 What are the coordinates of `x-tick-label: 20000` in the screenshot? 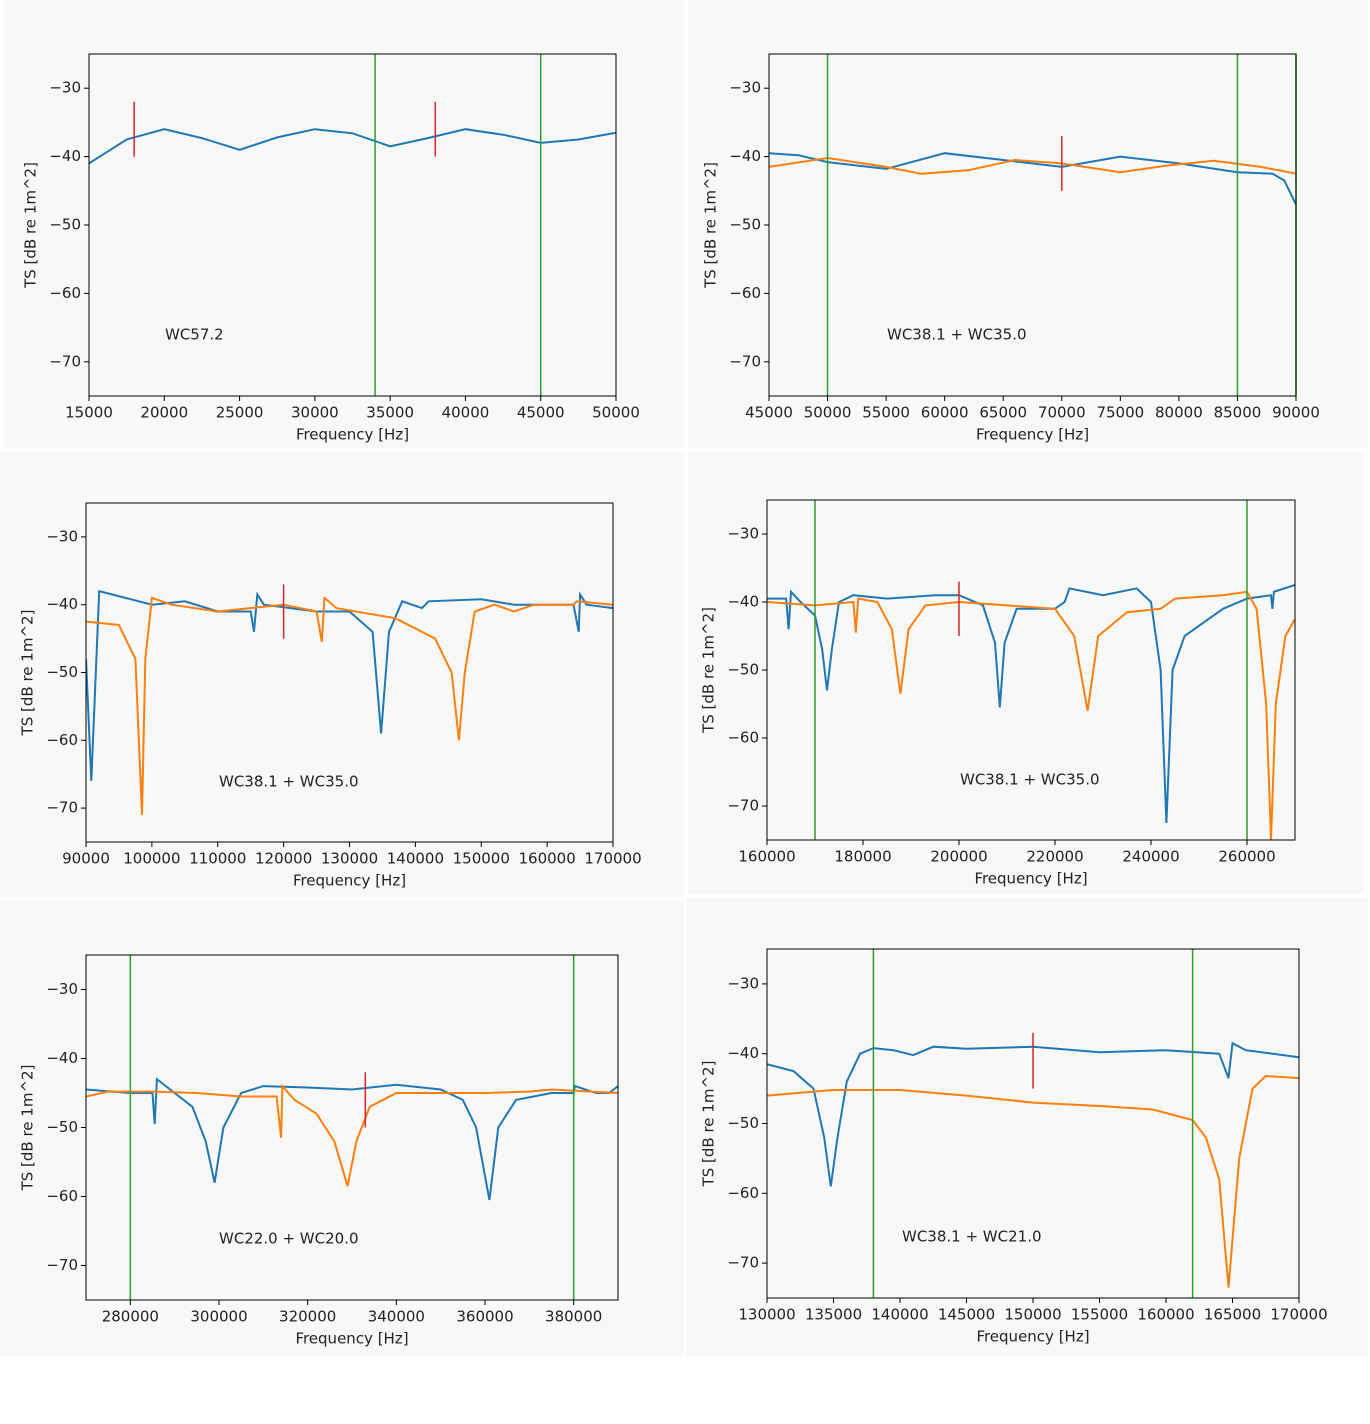 It's located at (164, 413).